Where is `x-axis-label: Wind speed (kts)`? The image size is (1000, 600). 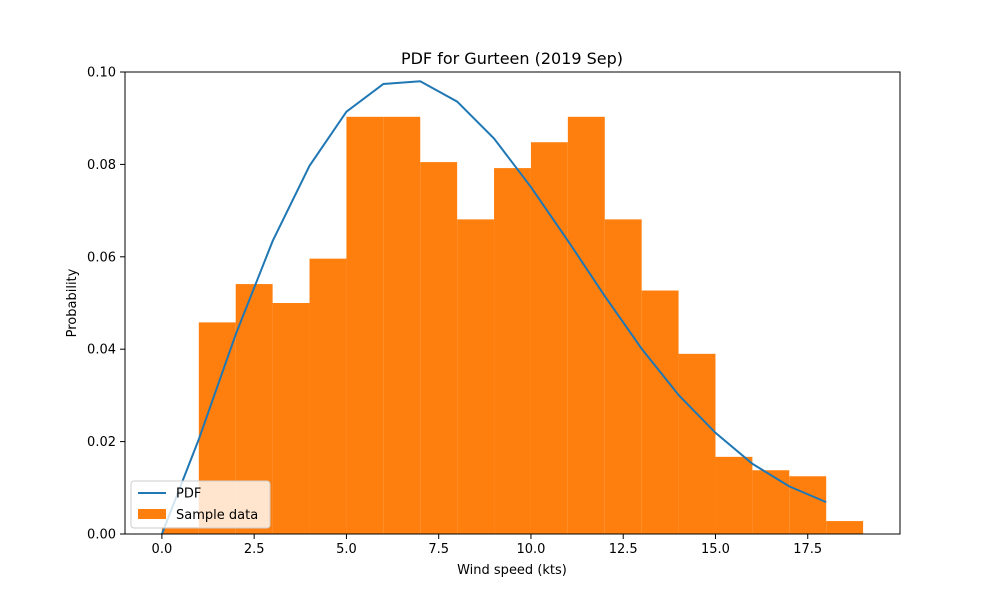
x-axis-label: Wind speed (kts) is located at coordinates (512, 570).